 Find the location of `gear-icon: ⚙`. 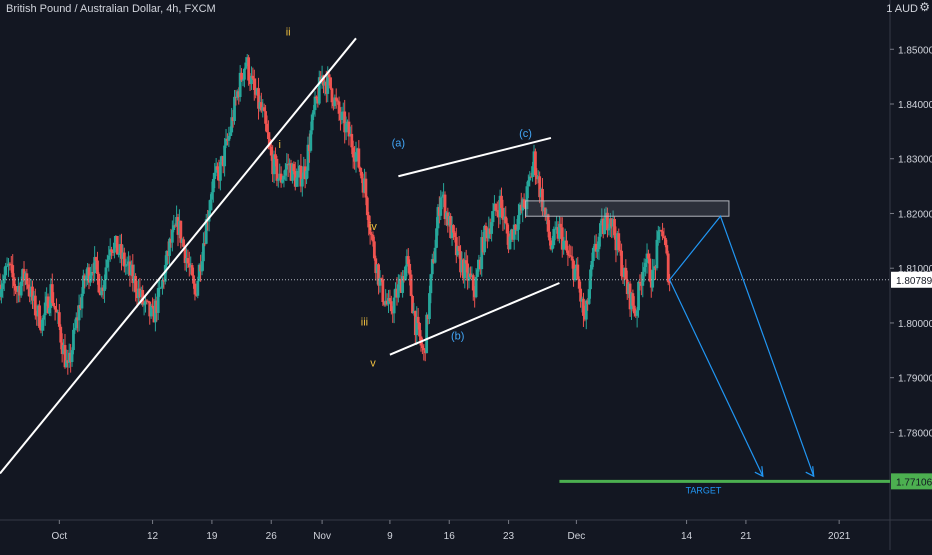

gear-icon: ⚙ is located at coordinates (924, 7).